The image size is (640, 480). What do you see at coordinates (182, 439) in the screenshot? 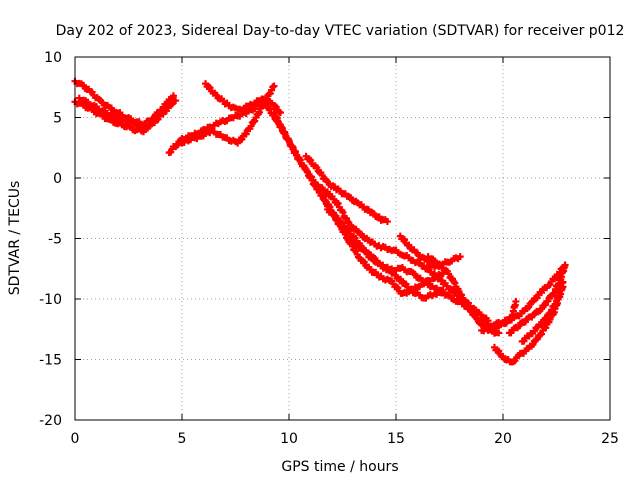
I see `x-tick-label: 5` at bounding box center [182, 439].